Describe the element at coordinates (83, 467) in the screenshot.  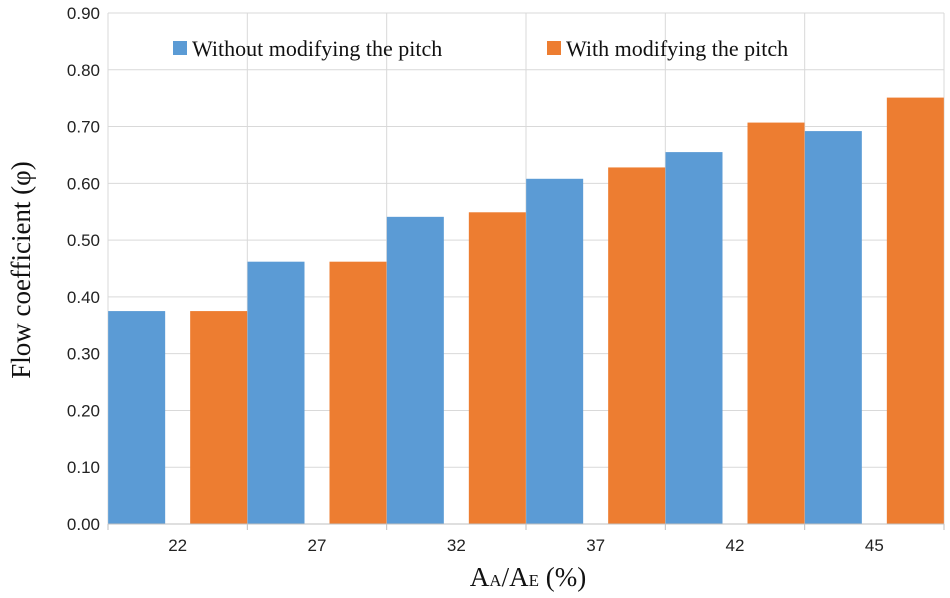
I see `y-tick-label: 0.10` at that location.